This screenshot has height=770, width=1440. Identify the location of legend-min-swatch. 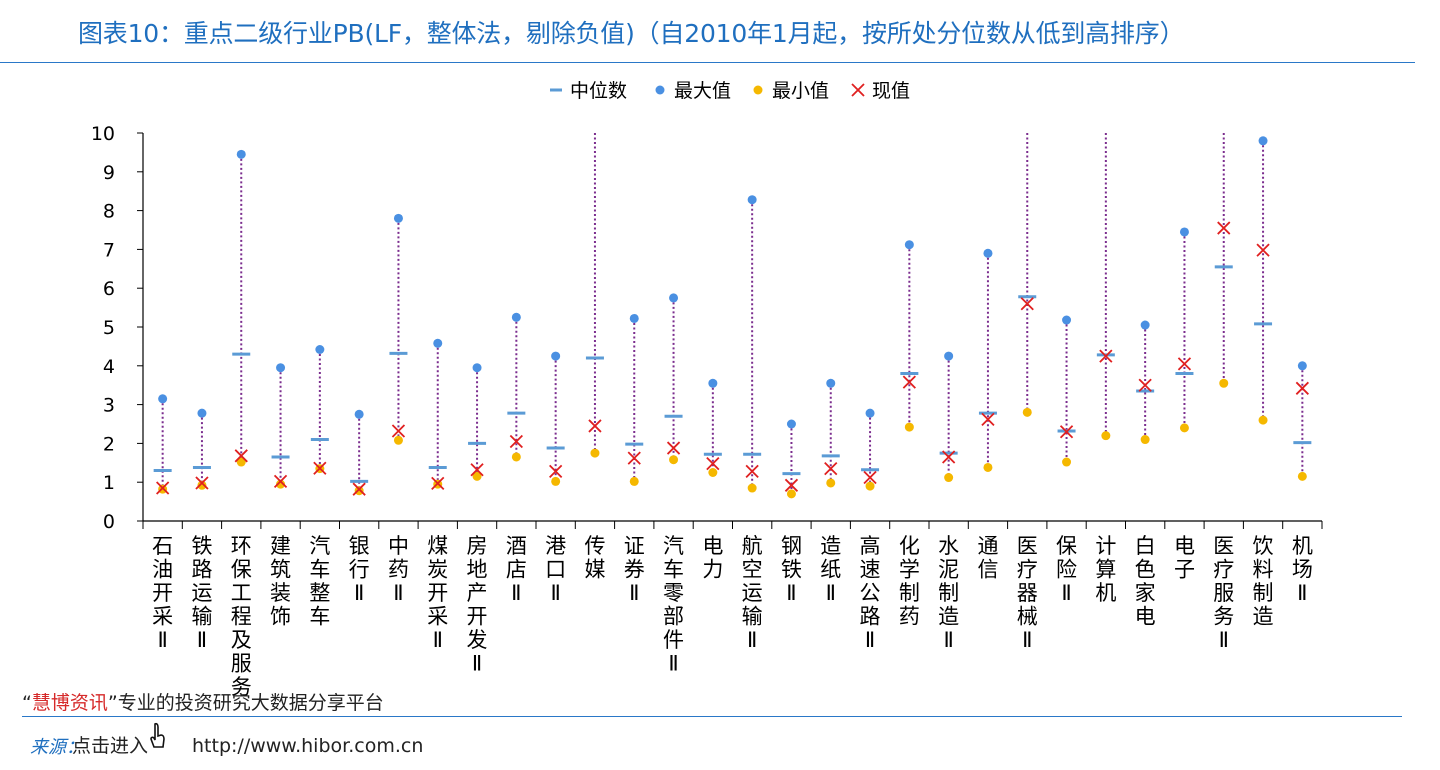
(758, 90).